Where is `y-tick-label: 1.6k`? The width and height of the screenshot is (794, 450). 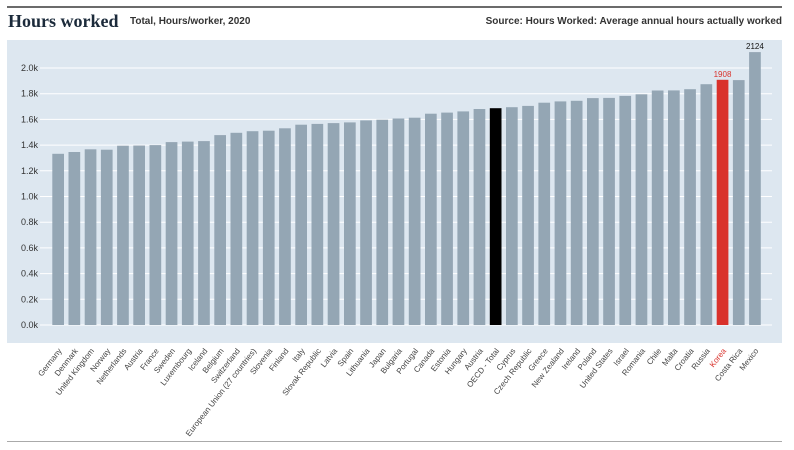
y-tick-label: 1.6k is located at coordinates (30, 119).